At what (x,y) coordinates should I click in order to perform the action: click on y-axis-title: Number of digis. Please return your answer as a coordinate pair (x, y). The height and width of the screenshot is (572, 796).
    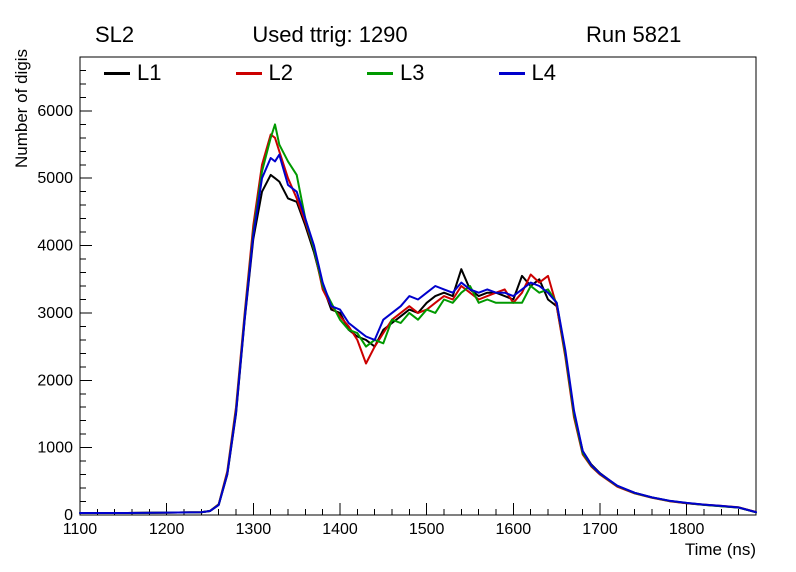
    Looking at the image, I should click on (21, 108).